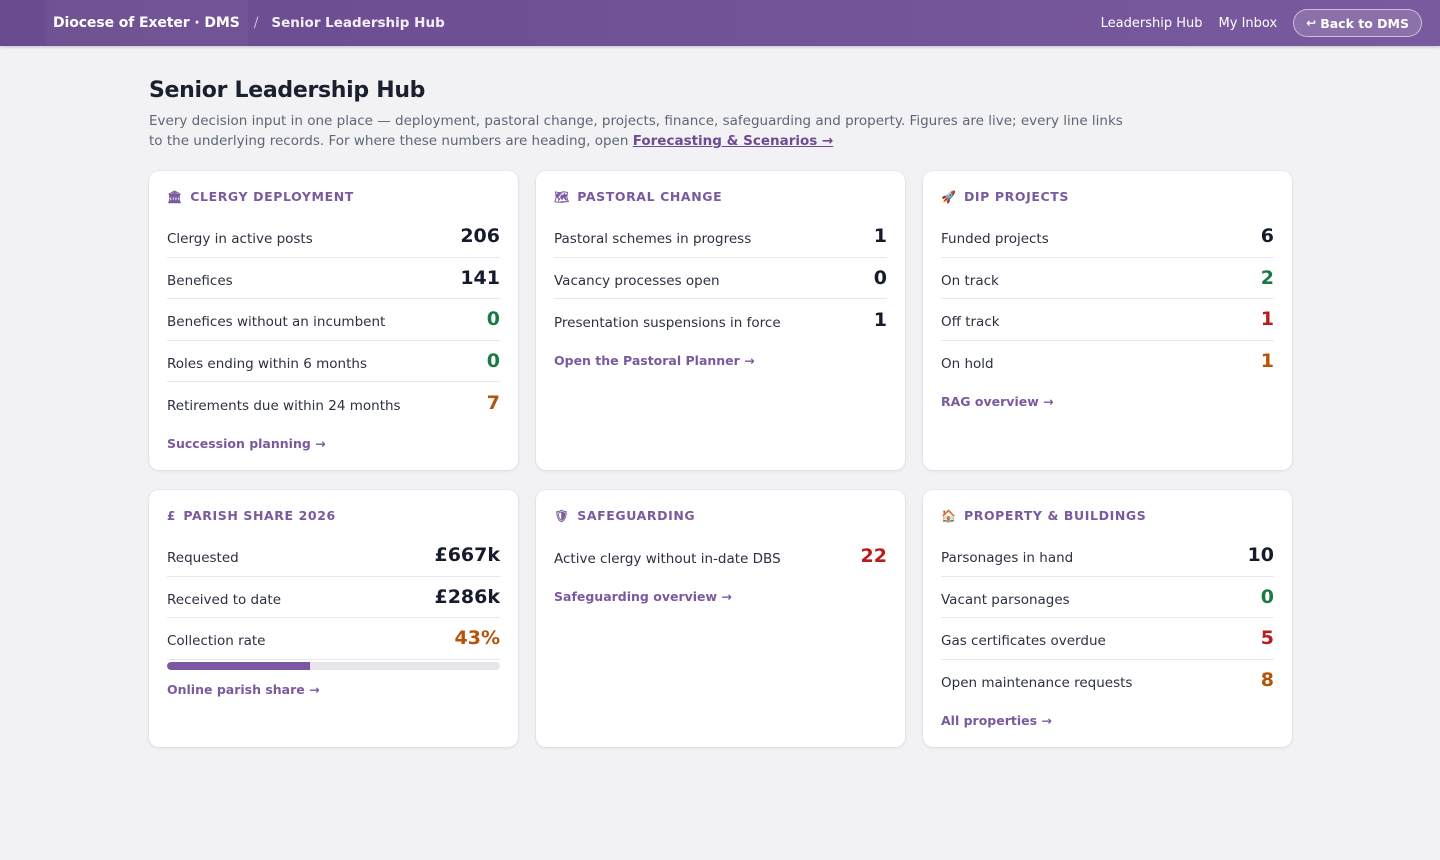 The height and width of the screenshot is (860, 1440). I want to click on back-to-dms-label: Back to DMS, so click(1364, 23).